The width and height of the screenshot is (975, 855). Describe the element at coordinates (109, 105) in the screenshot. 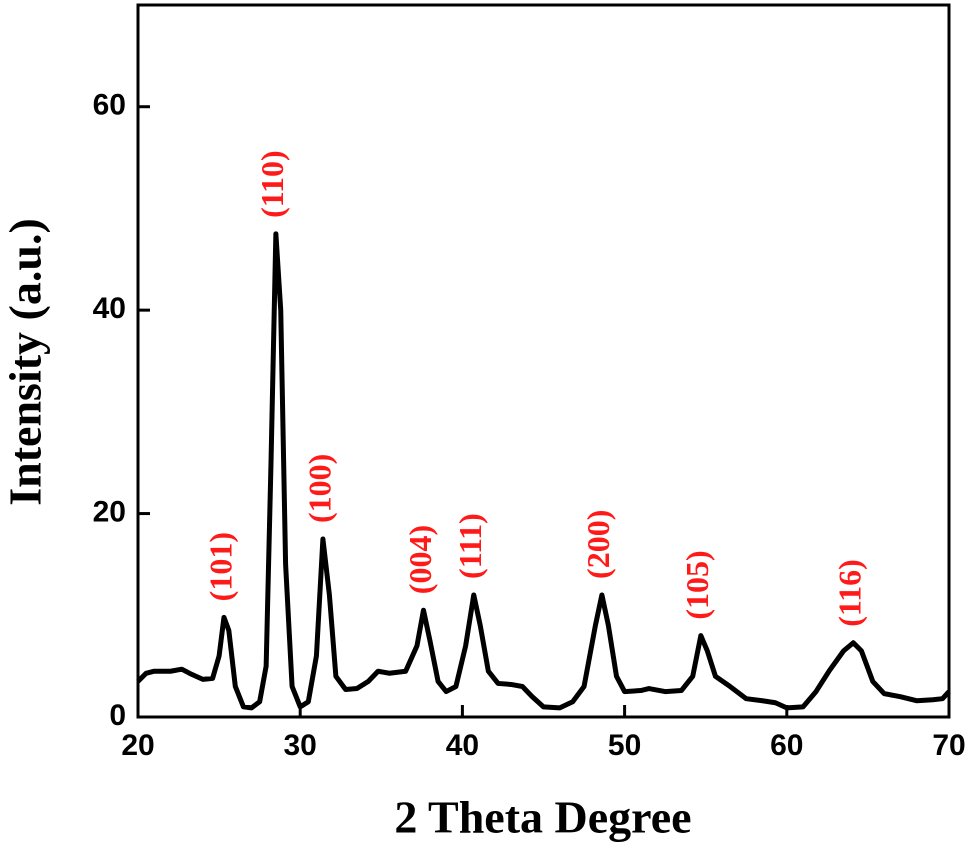

I see `y-tick-label: 60` at that location.